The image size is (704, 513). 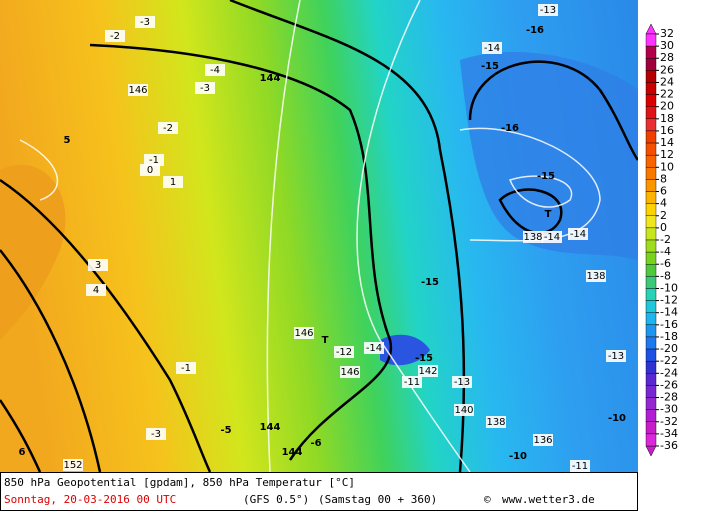 I want to click on map-label: -12, so click(x=344, y=352).